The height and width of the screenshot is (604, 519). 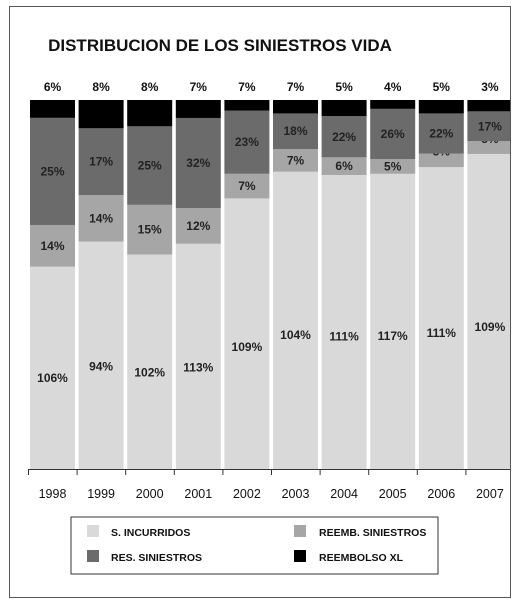 I want to click on data-label-res-siniestros-2004: 22%, so click(x=344, y=137).